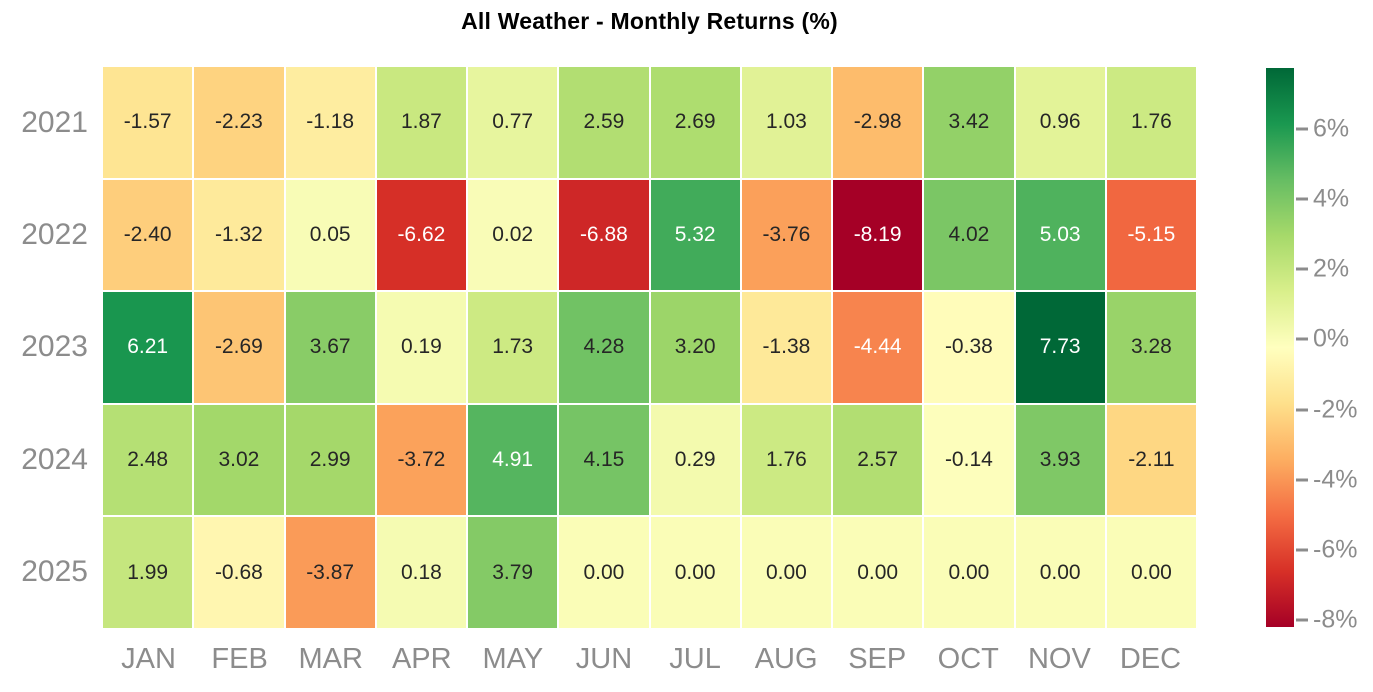  Describe the element at coordinates (969, 122) in the screenshot. I see `heatmap-cell-2021-OCT: 3.42` at that location.